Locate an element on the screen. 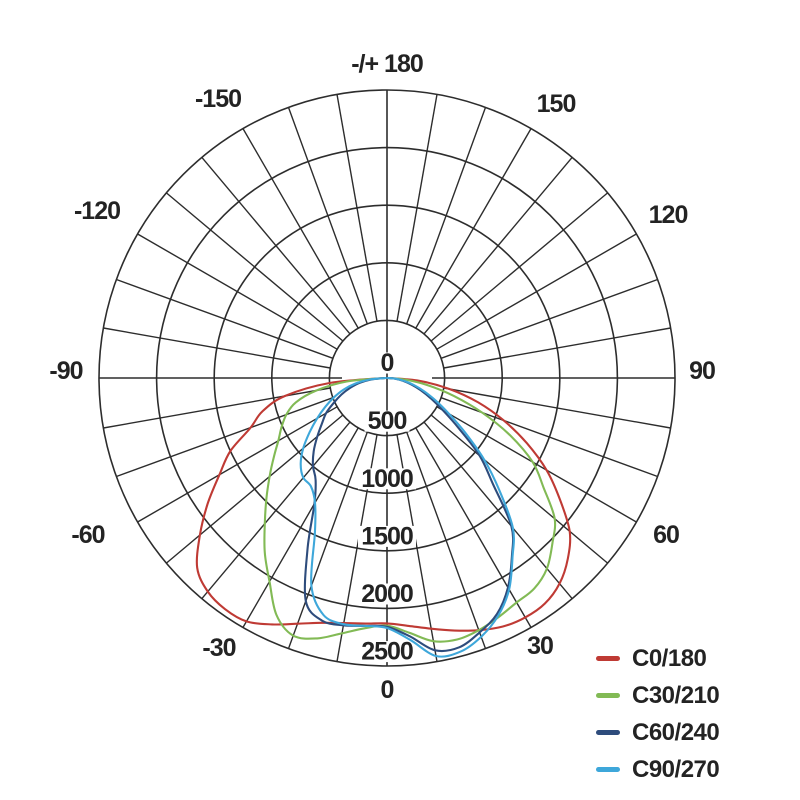 Image resolution: width=800 pixels, height=800 pixels. radial-tick-label: 500 is located at coordinates (387, 421).